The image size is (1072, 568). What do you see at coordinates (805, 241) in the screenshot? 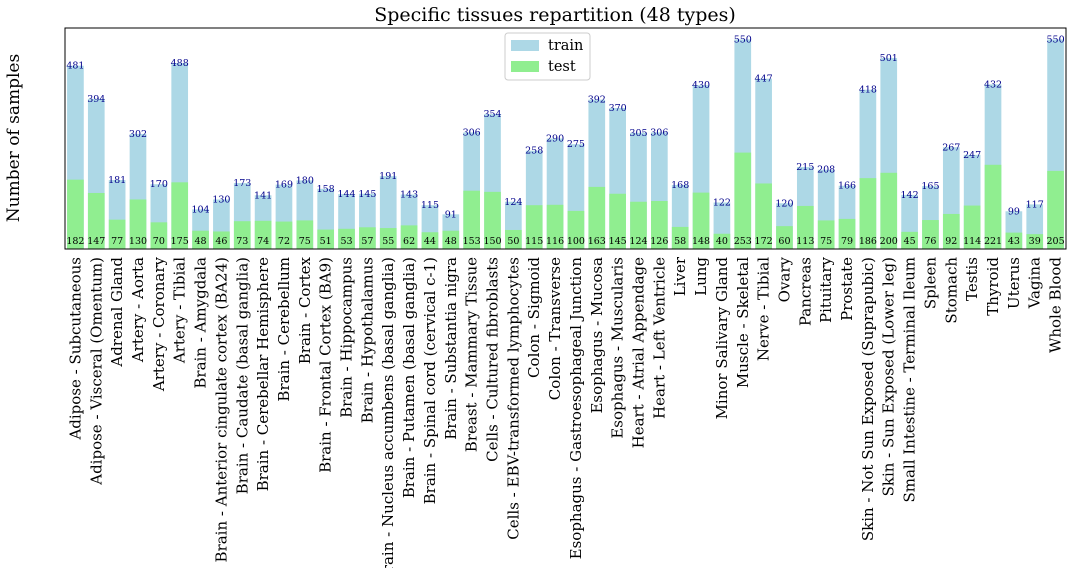
I see `data-label-test: 113` at bounding box center [805, 241].